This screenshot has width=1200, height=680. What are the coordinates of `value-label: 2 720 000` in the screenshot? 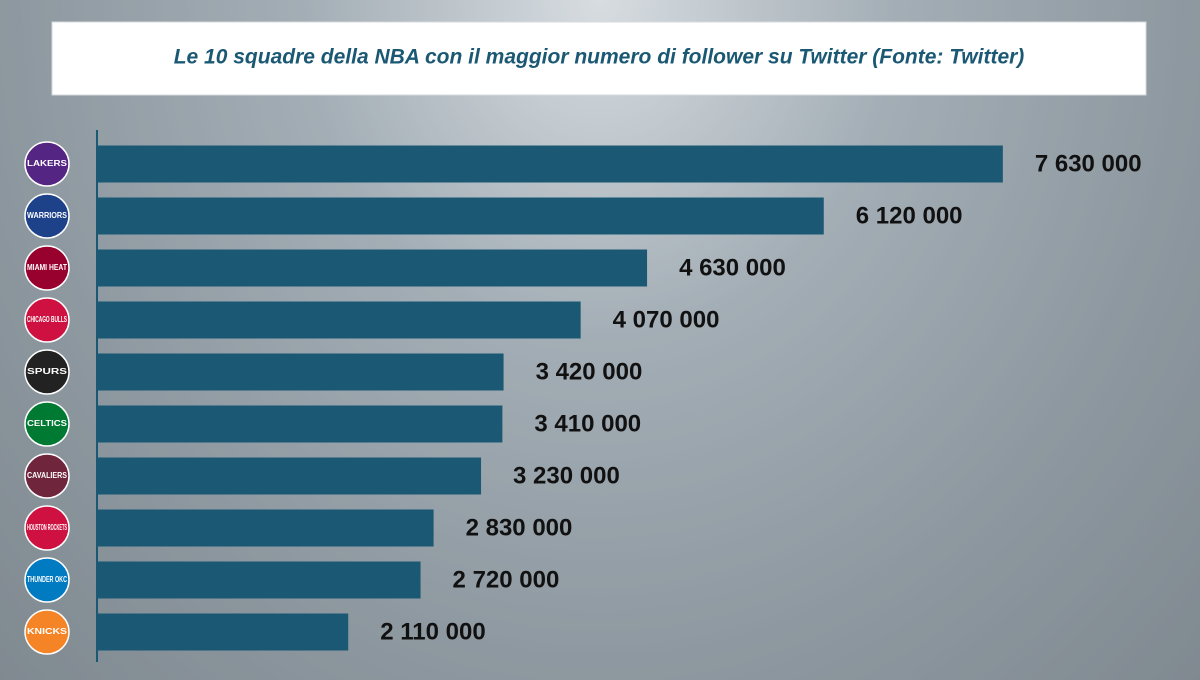 It's located at (506, 579).